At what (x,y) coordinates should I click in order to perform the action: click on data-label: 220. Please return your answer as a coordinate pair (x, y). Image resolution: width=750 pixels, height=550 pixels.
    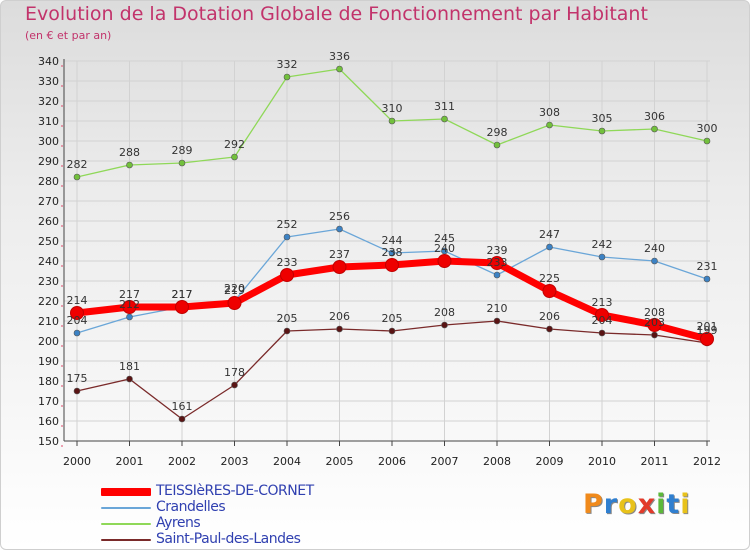
    Looking at the image, I should click on (234, 288).